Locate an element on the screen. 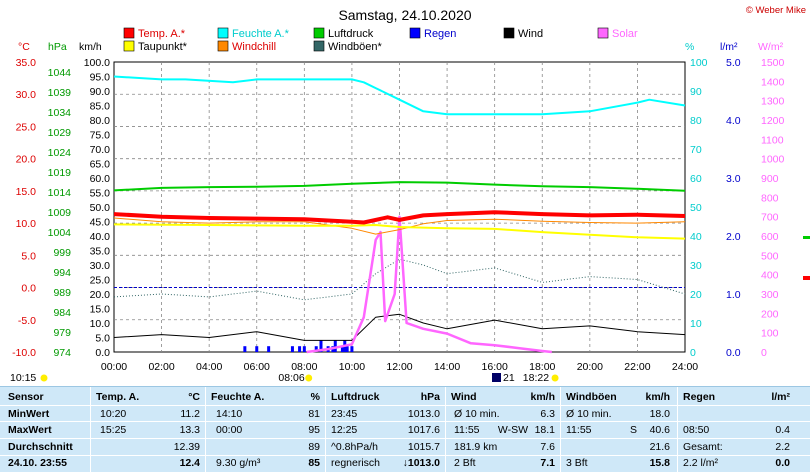  wind-tick: 75.0 is located at coordinates (100, 136).